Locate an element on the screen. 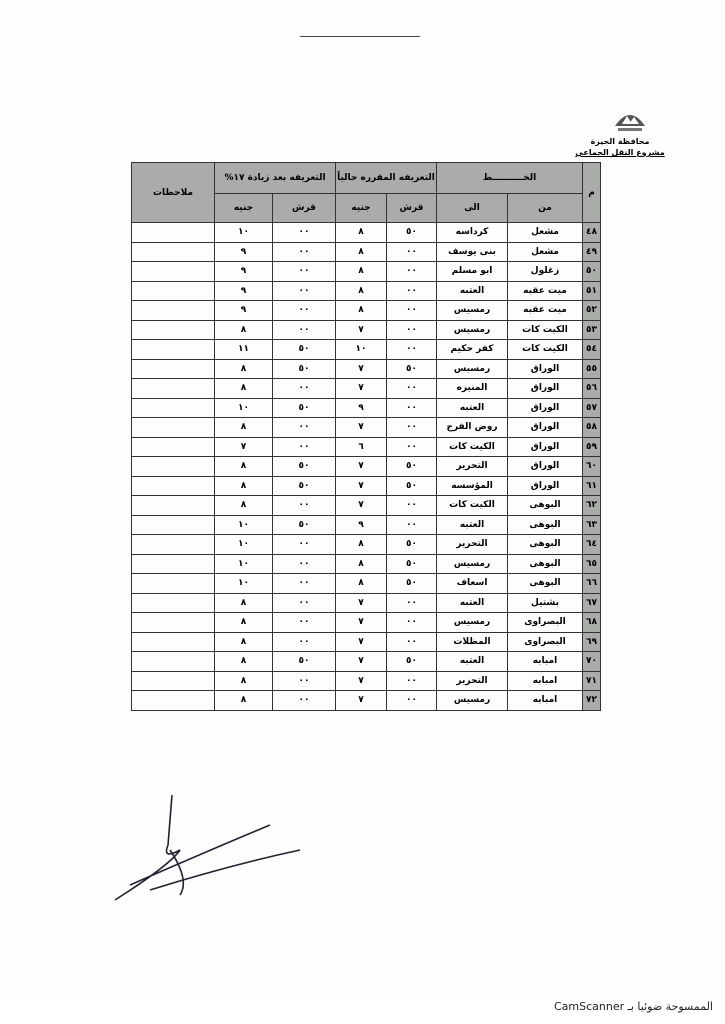 The image size is (725, 1024). row-number: ٥٤ is located at coordinates (591, 349).